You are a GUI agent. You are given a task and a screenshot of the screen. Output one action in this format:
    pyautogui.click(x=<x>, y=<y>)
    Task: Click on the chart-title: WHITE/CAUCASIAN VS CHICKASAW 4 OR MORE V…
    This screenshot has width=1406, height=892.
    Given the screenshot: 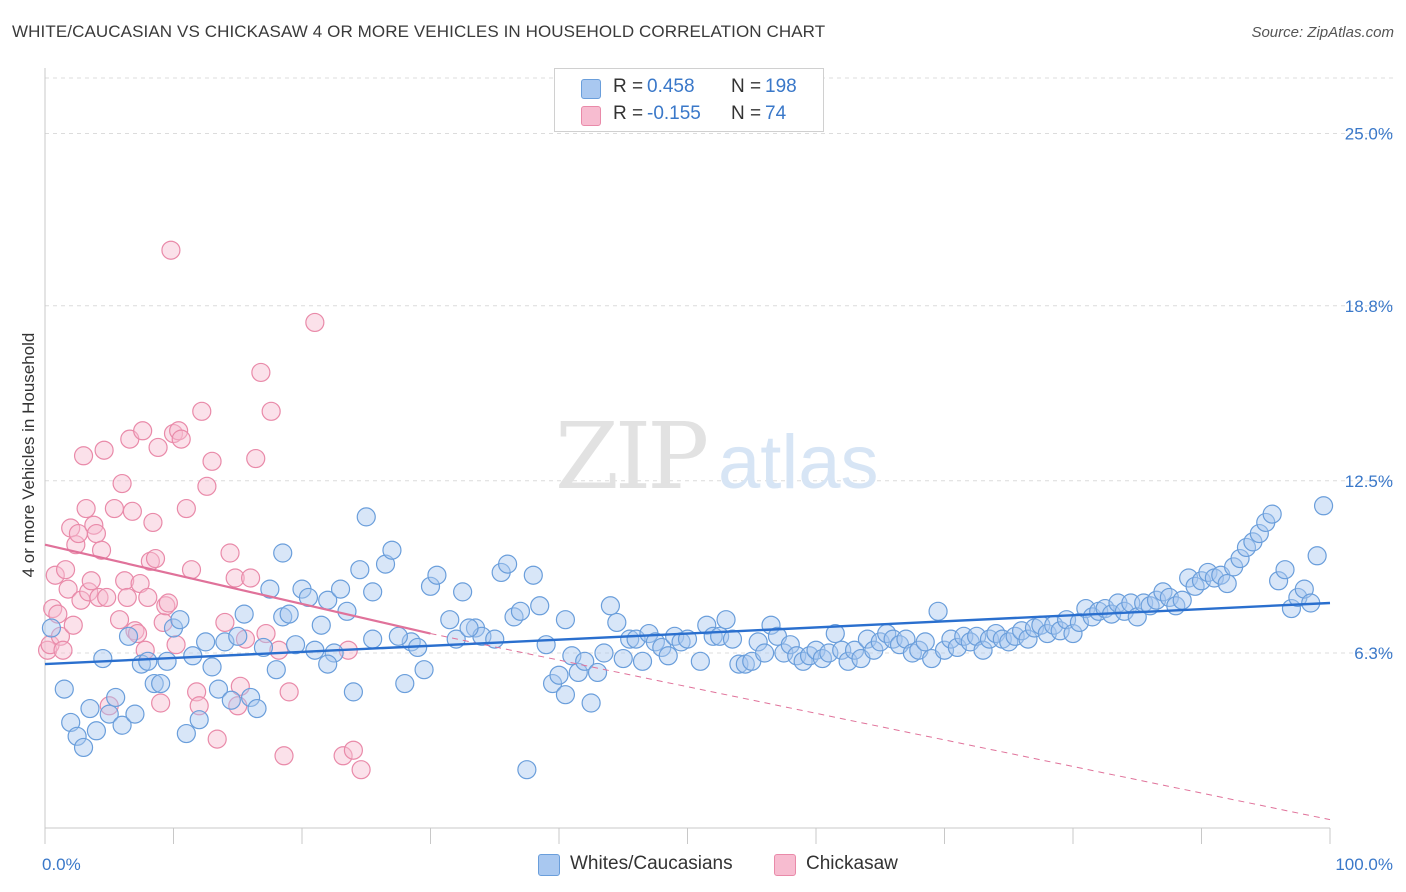 What is the action you would take?
    pyautogui.click(x=419, y=31)
    